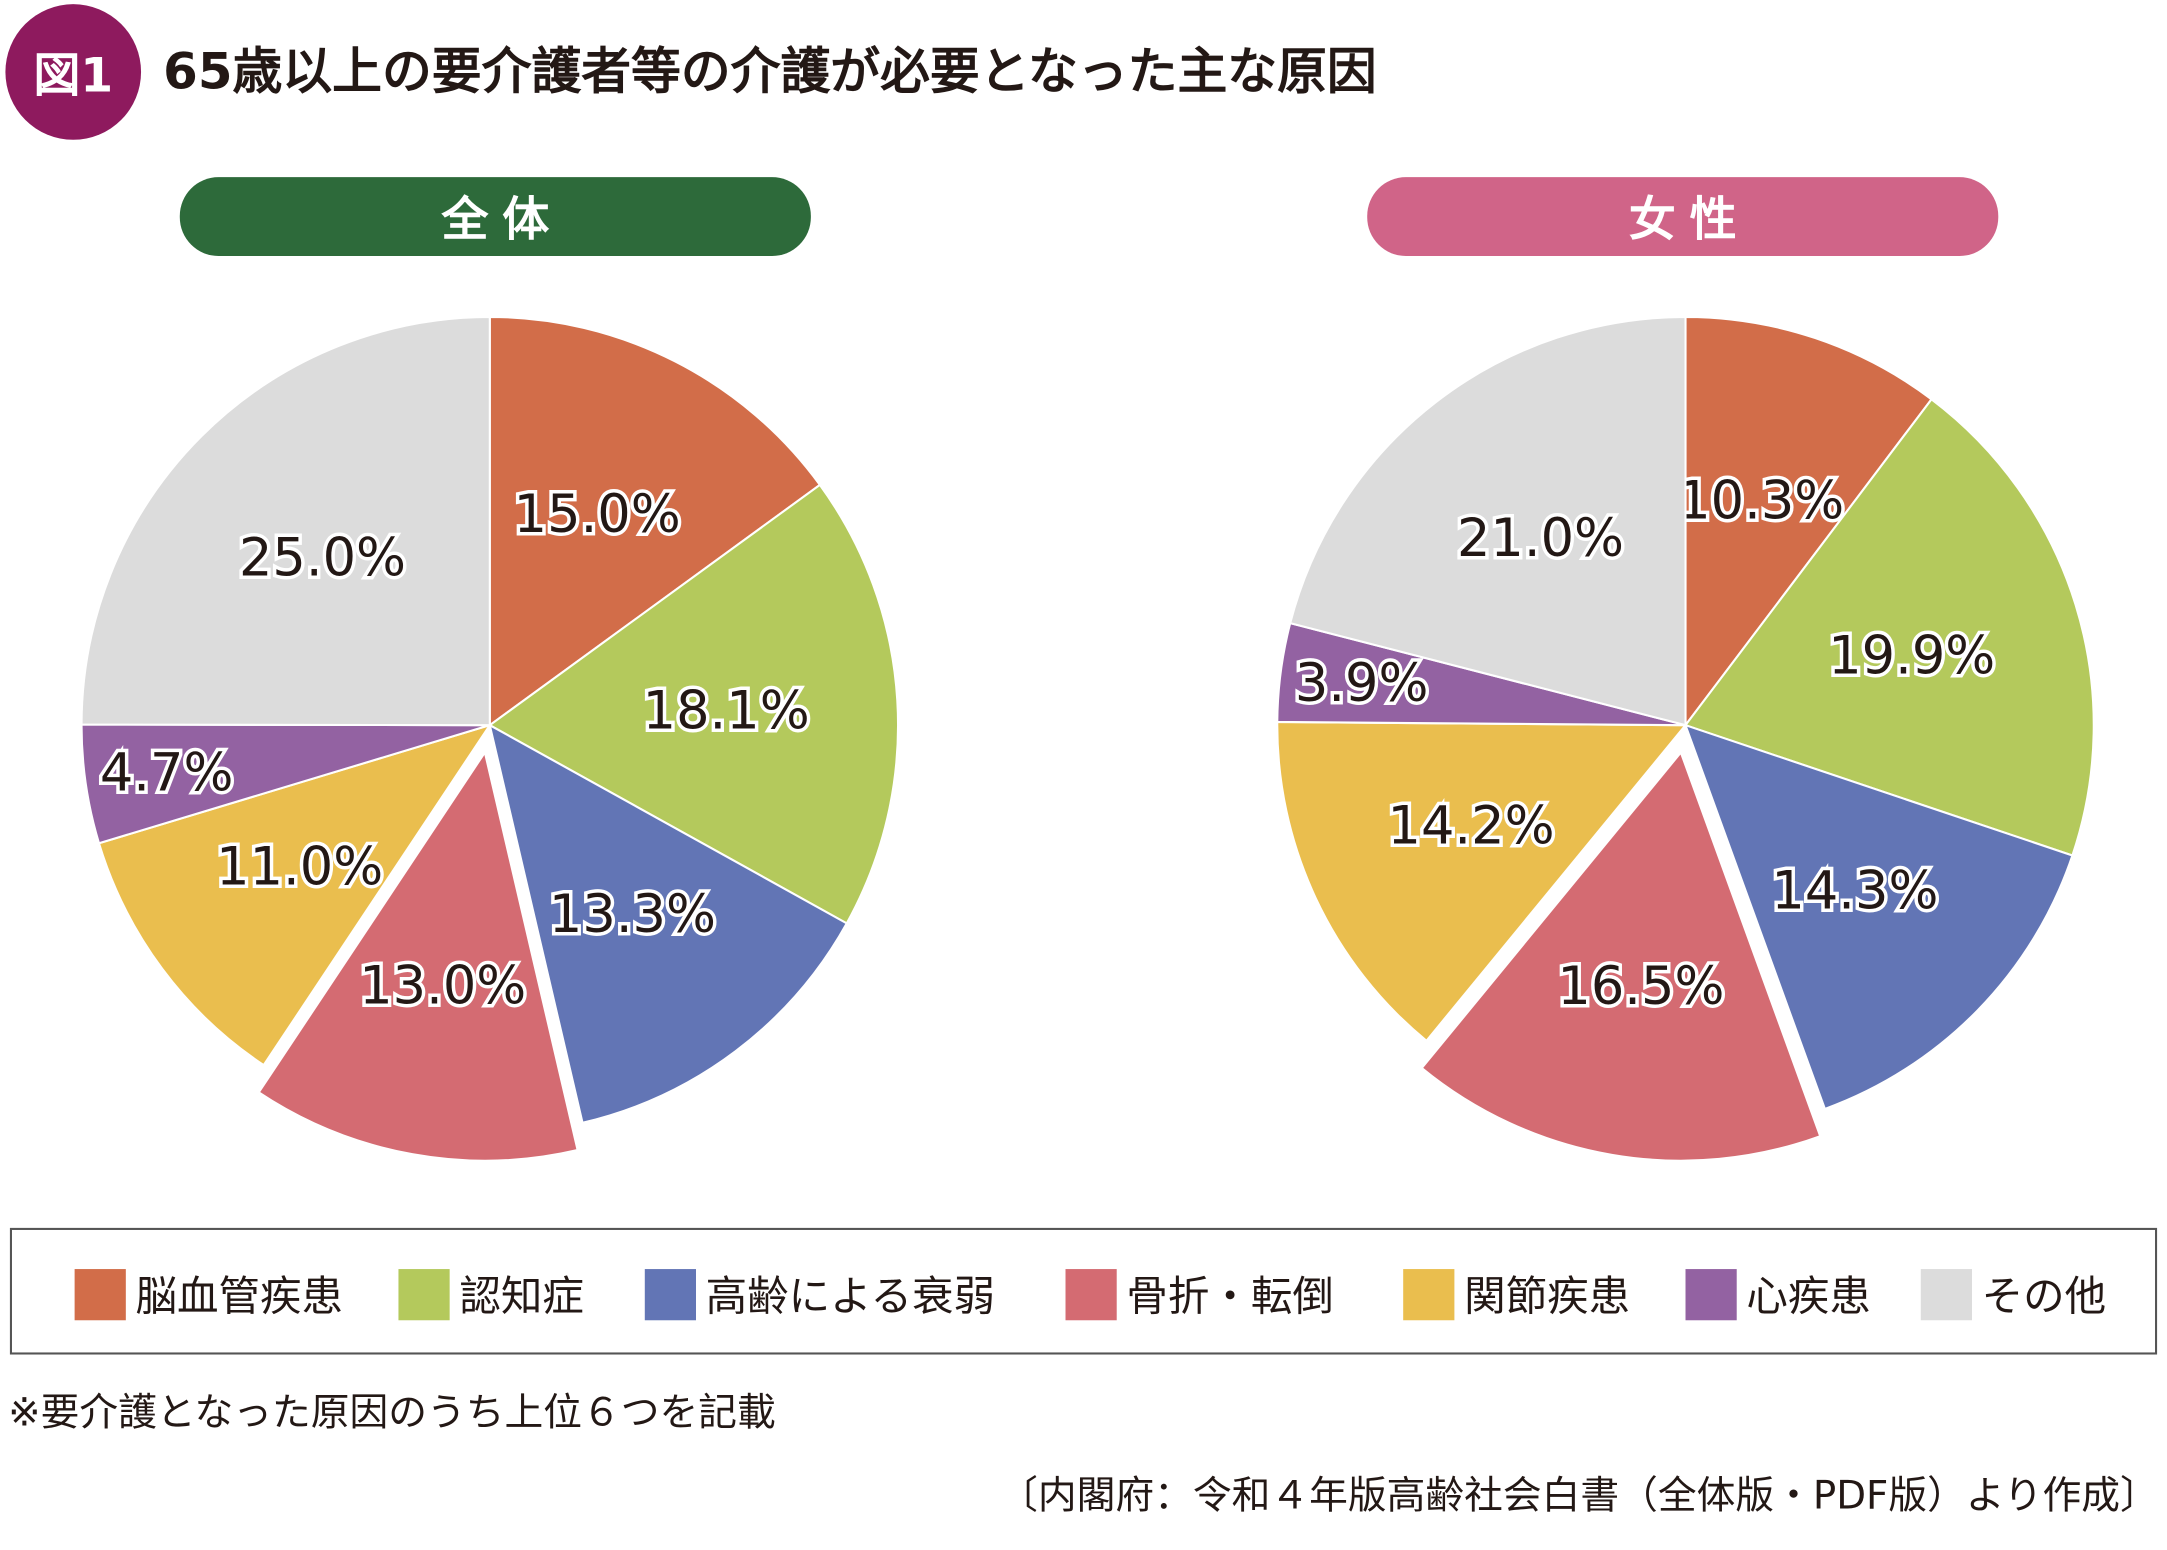 The width and height of the screenshot is (2167, 1550). What do you see at coordinates (1808, 1296) in the screenshot?
I see `legend-label: 心疾患` at bounding box center [1808, 1296].